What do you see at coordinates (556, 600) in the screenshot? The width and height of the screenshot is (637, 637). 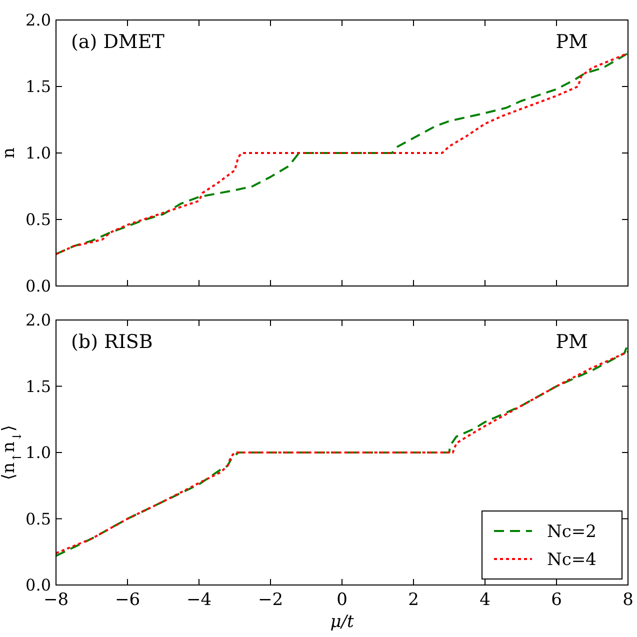 I see `x-tick-label: 6` at bounding box center [556, 600].